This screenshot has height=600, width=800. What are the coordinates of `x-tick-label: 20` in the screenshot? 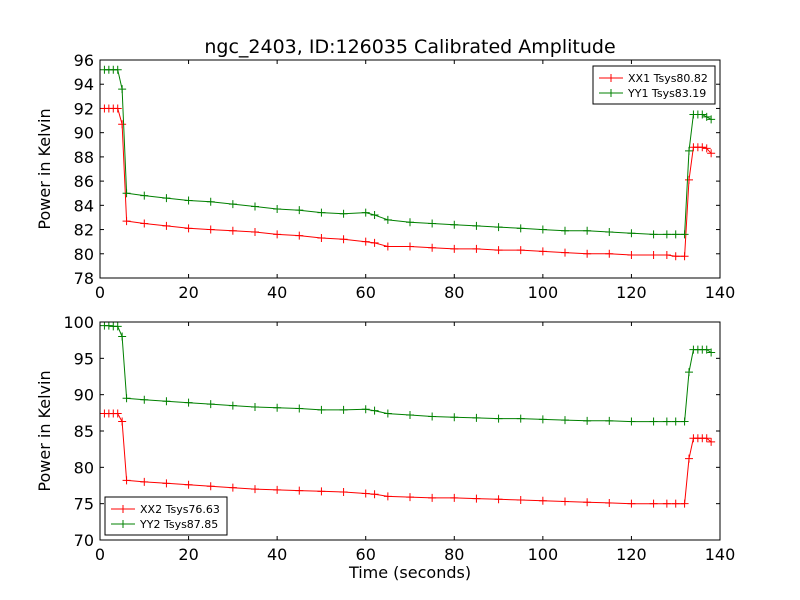 It's located at (188, 554).